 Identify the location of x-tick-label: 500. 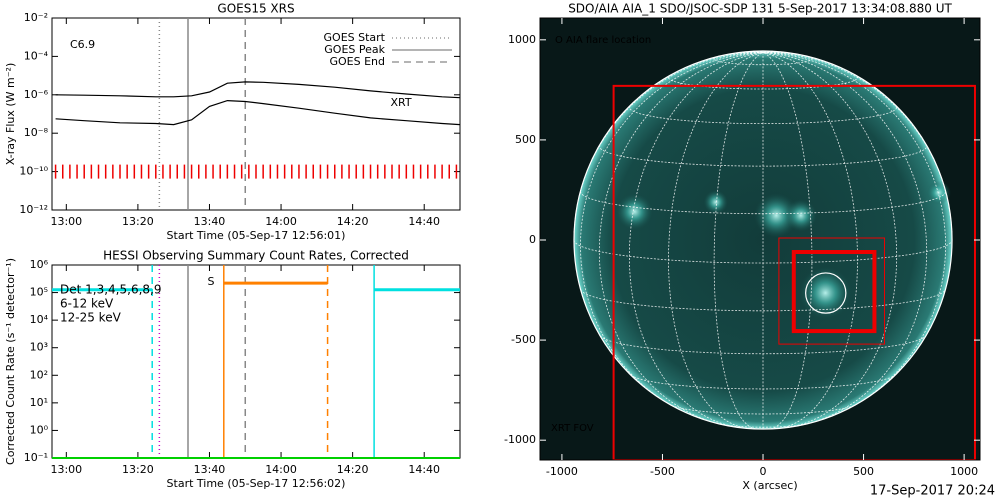
(863, 471).